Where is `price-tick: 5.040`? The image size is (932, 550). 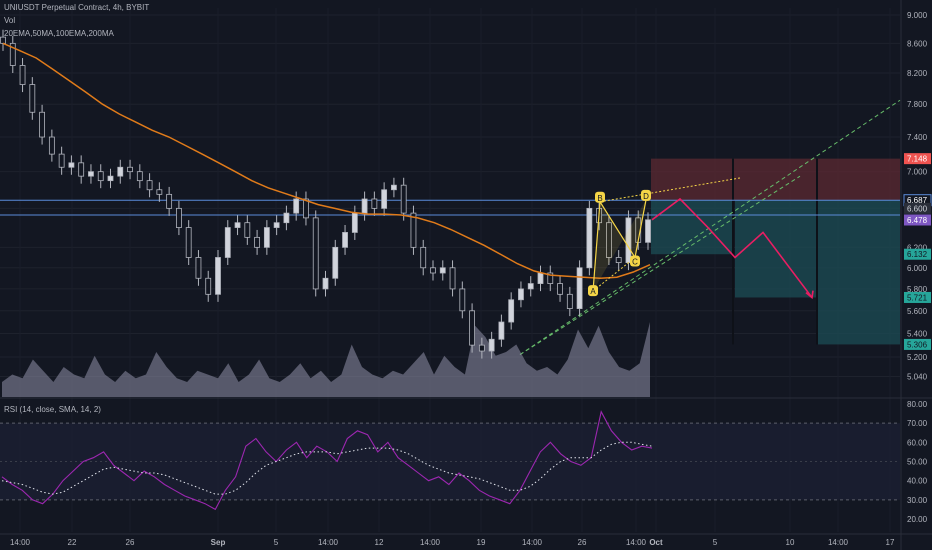 price-tick: 5.040 is located at coordinates (917, 376).